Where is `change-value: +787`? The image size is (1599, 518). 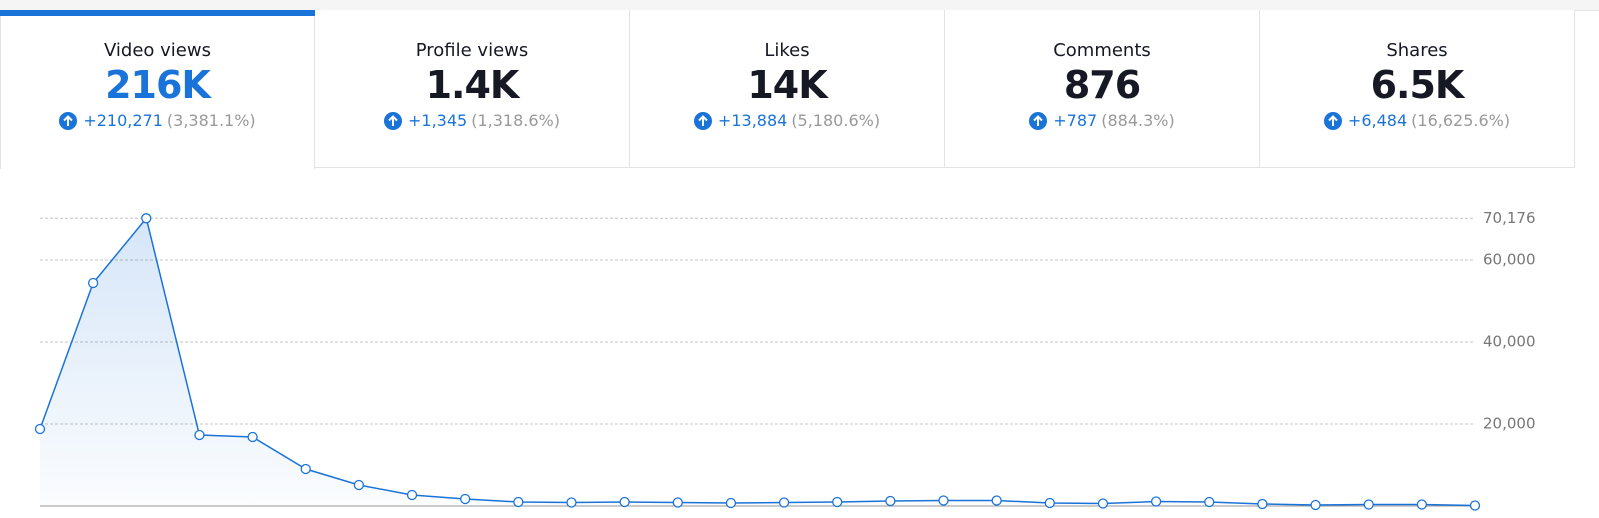
change-value: +787 is located at coordinates (1075, 120).